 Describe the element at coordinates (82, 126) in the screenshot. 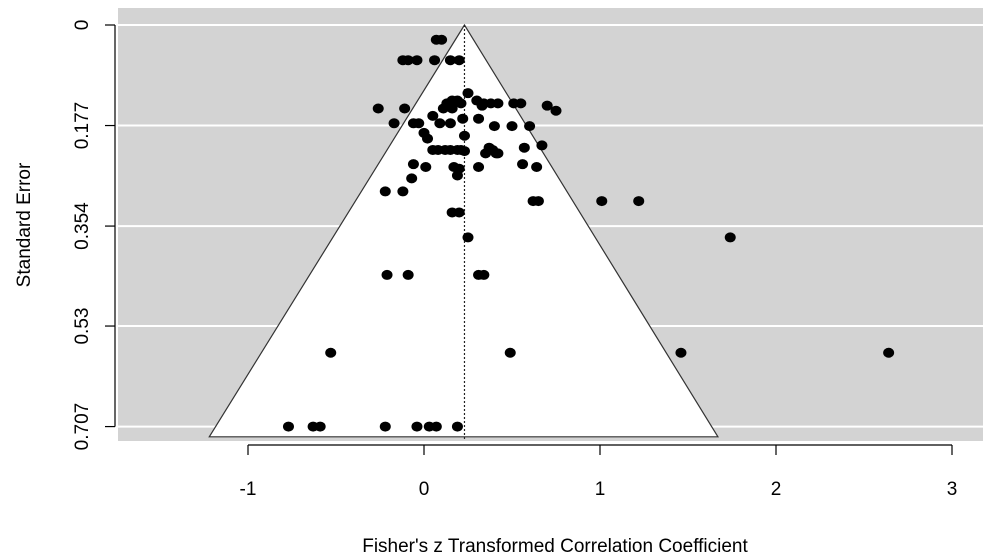

I see `y-tick-label: 0.177` at that location.